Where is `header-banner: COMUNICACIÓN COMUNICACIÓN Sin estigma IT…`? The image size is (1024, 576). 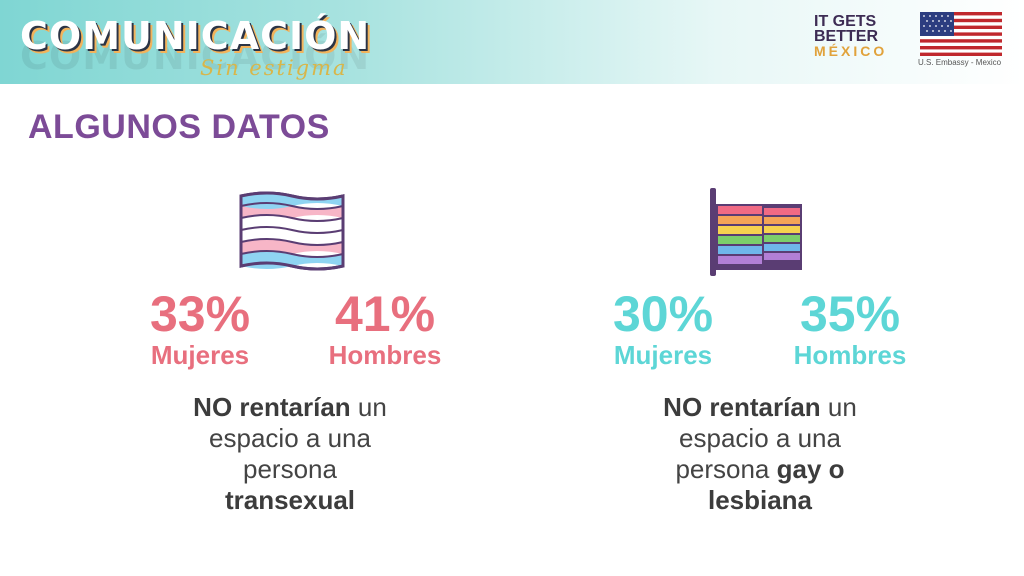 header-banner: COMUNICACIÓN COMUNICACIÓN Sin estigma IT… is located at coordinates (512, 42).